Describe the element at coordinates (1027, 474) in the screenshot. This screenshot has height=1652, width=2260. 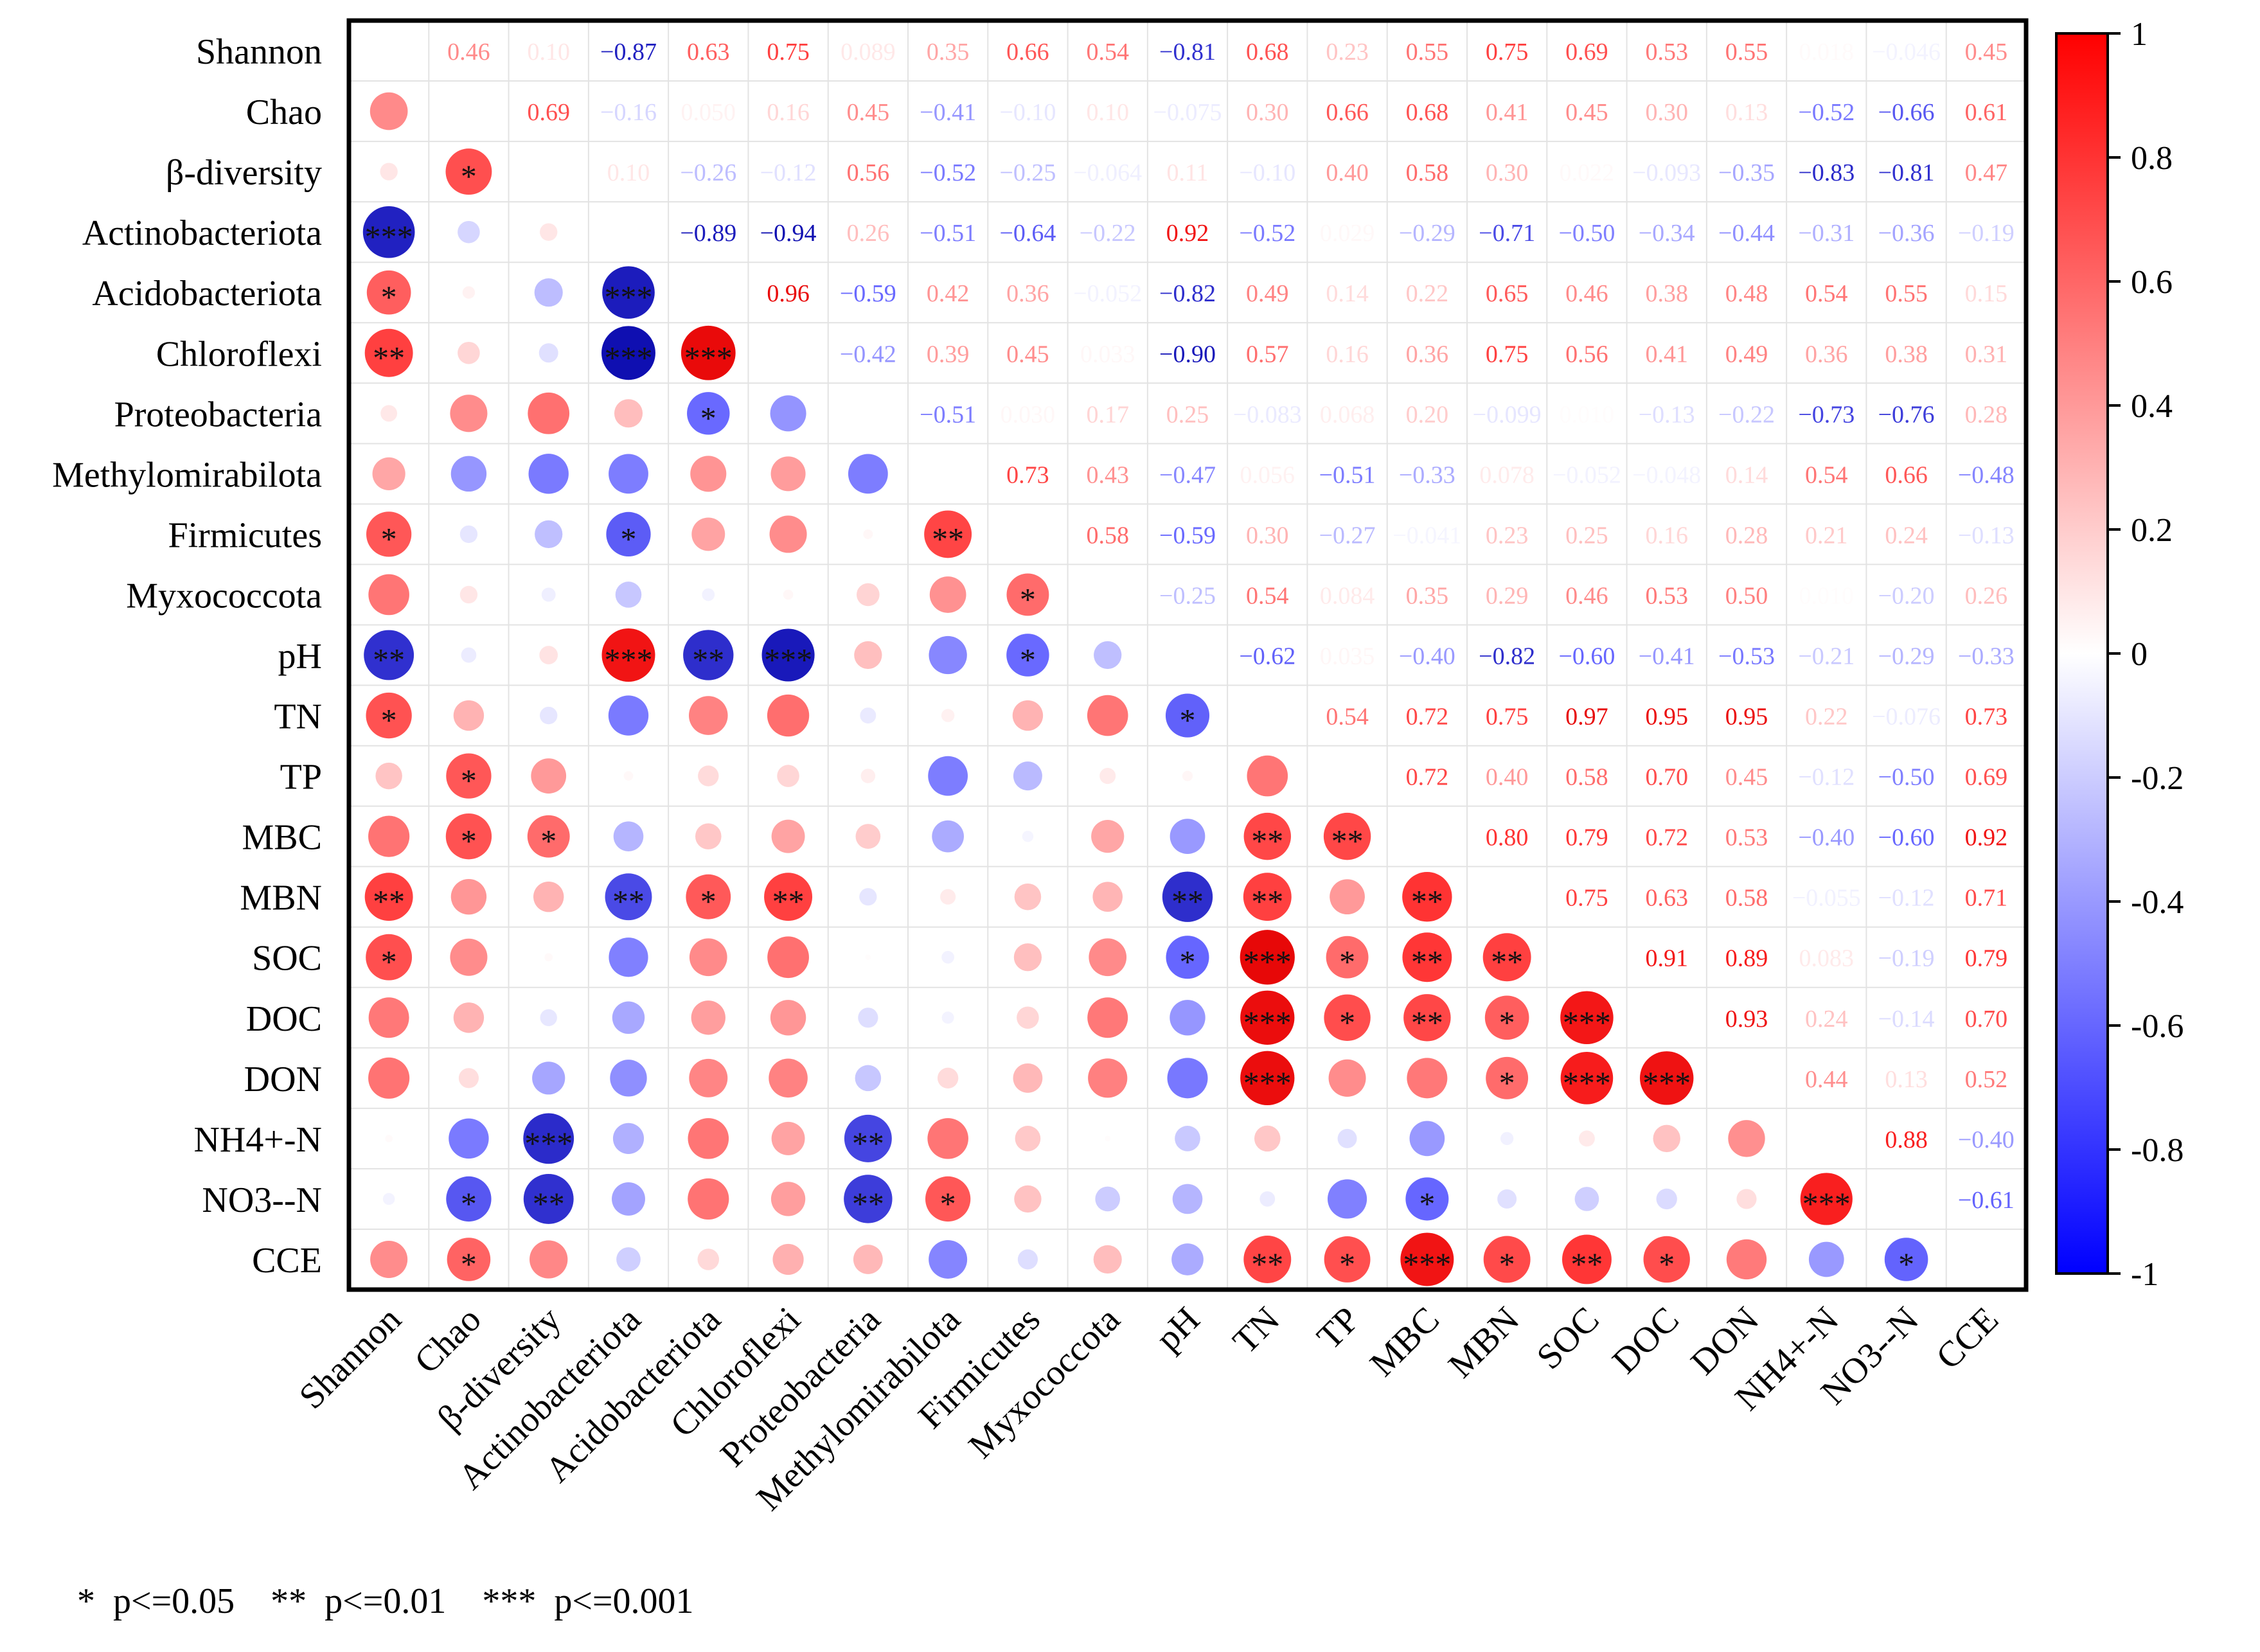
I see `coefficient-label: 0.73` at that location.